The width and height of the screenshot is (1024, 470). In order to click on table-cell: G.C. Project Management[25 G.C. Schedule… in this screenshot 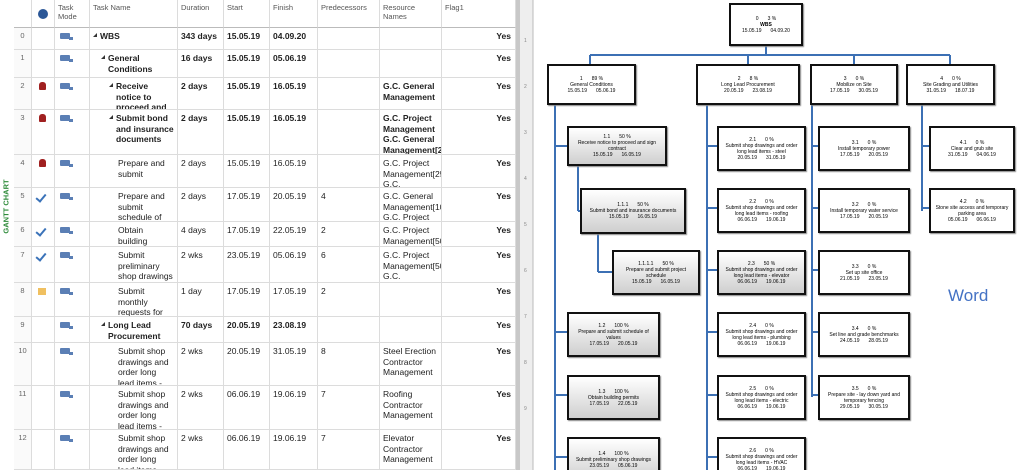, I will do `click(411, 171)`.